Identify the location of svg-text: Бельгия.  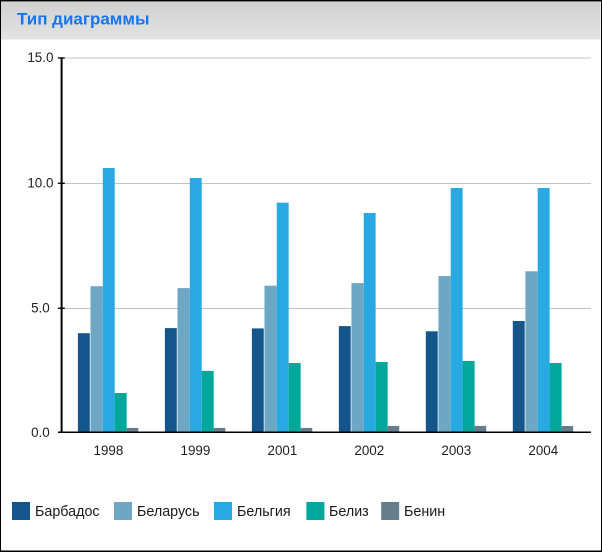
(264, 512).